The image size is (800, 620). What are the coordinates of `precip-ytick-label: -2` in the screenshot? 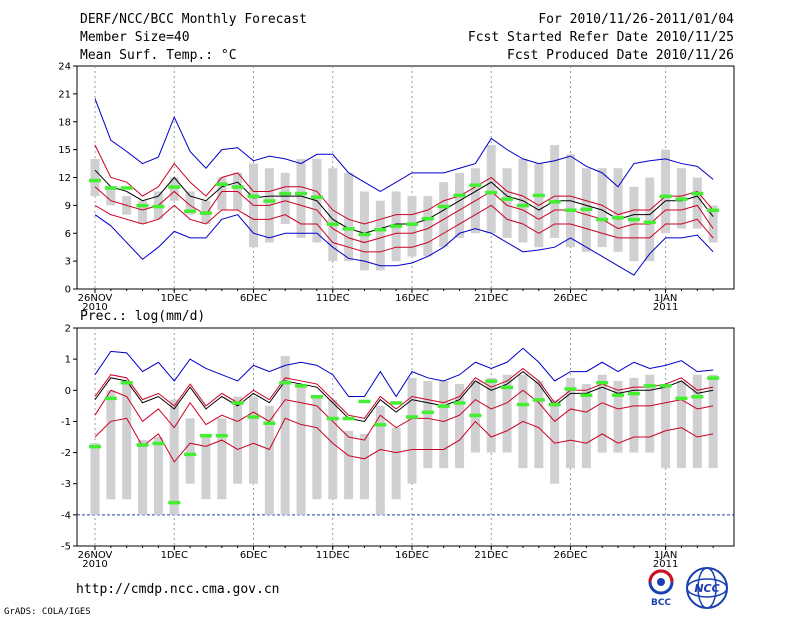 It's located at (66, 453).